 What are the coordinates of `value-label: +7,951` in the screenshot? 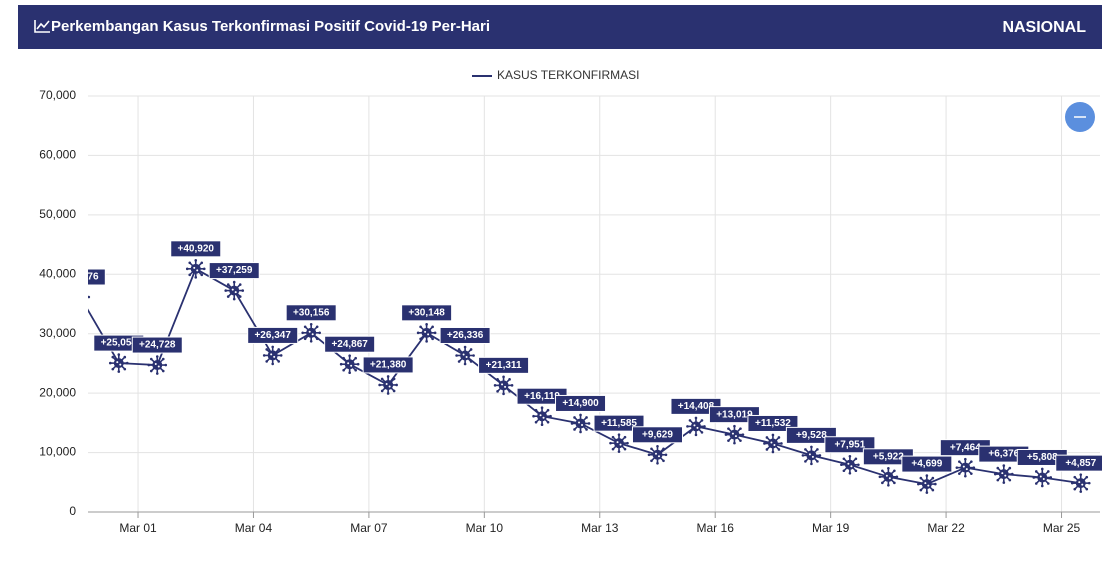 It's located at (849, 444).